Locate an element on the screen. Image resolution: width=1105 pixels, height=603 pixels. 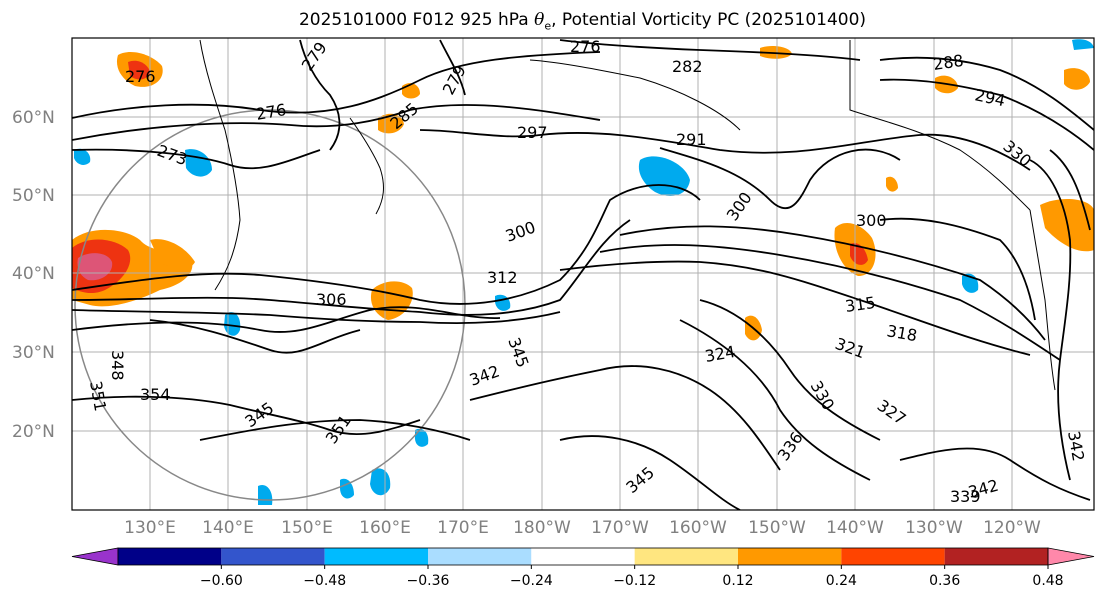
lon-label: 160°E is located at coordinates (385, 528).